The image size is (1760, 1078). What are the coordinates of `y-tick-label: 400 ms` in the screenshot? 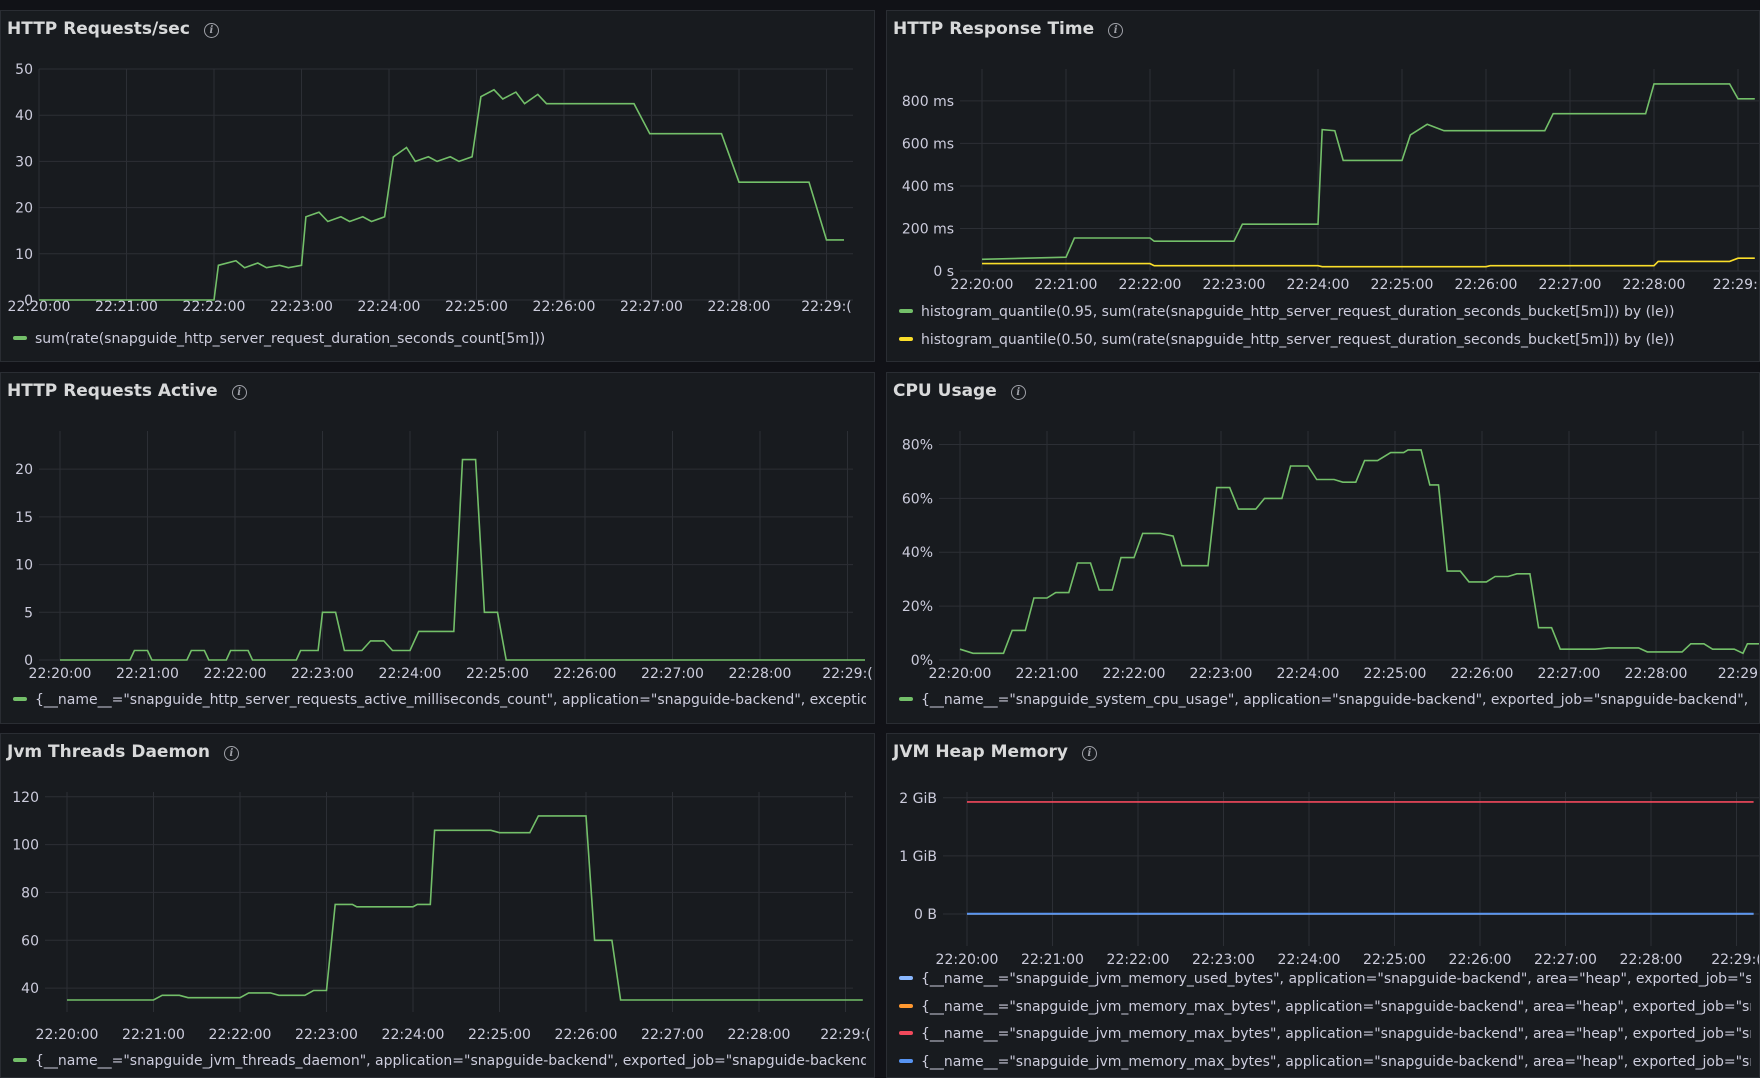 It's located at (928, 187).